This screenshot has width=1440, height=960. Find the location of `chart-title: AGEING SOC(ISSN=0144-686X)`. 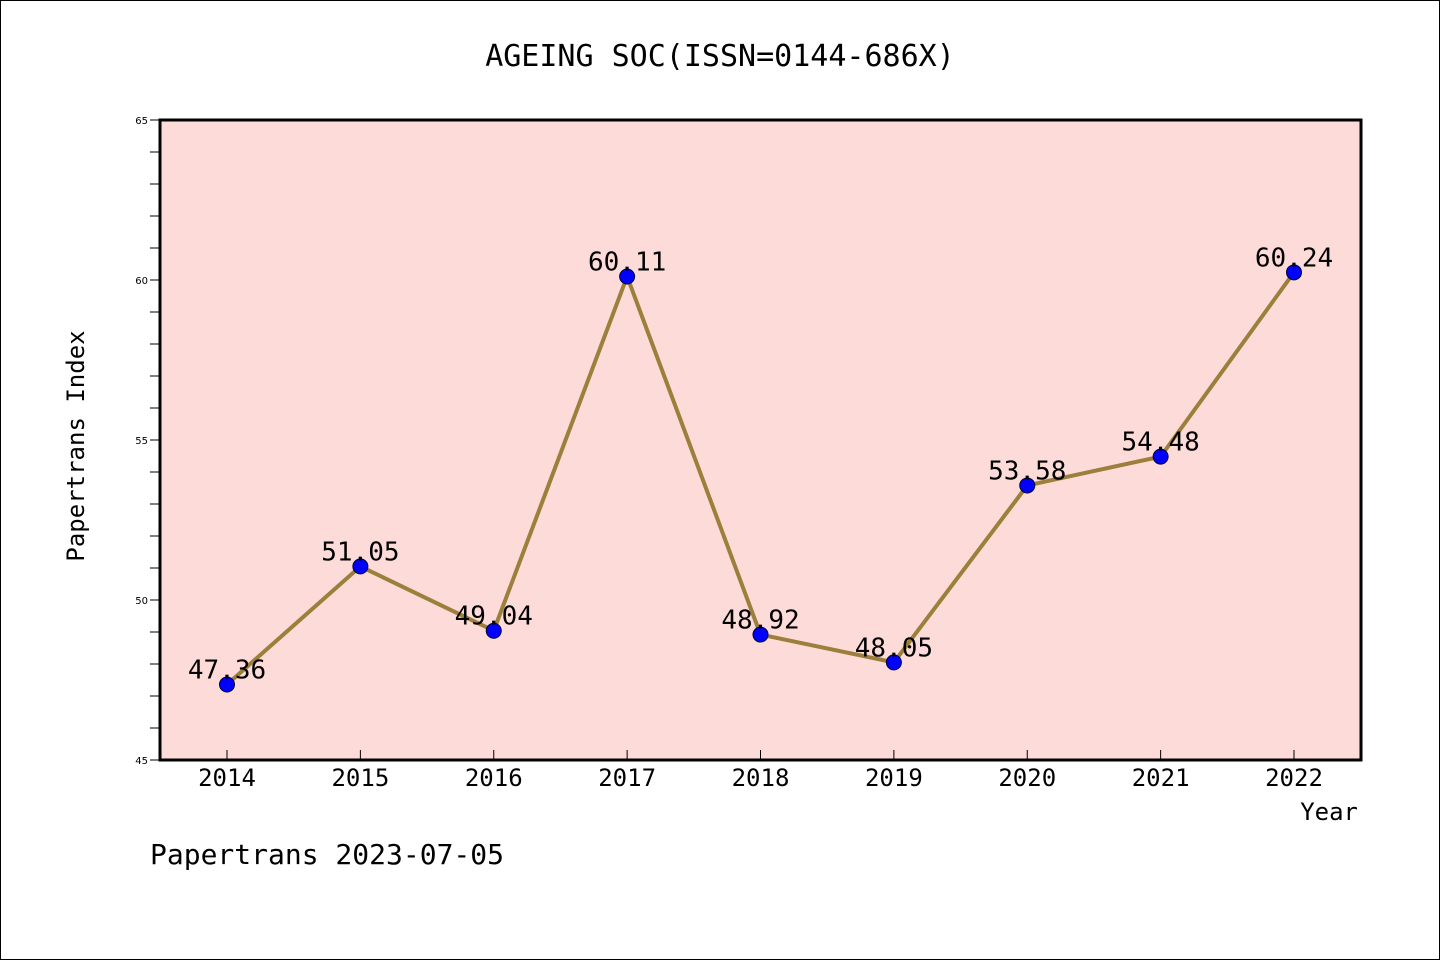

chart-title: AGEING SOC(ISSN=0144-686X) is located at coordinates (720, 56).